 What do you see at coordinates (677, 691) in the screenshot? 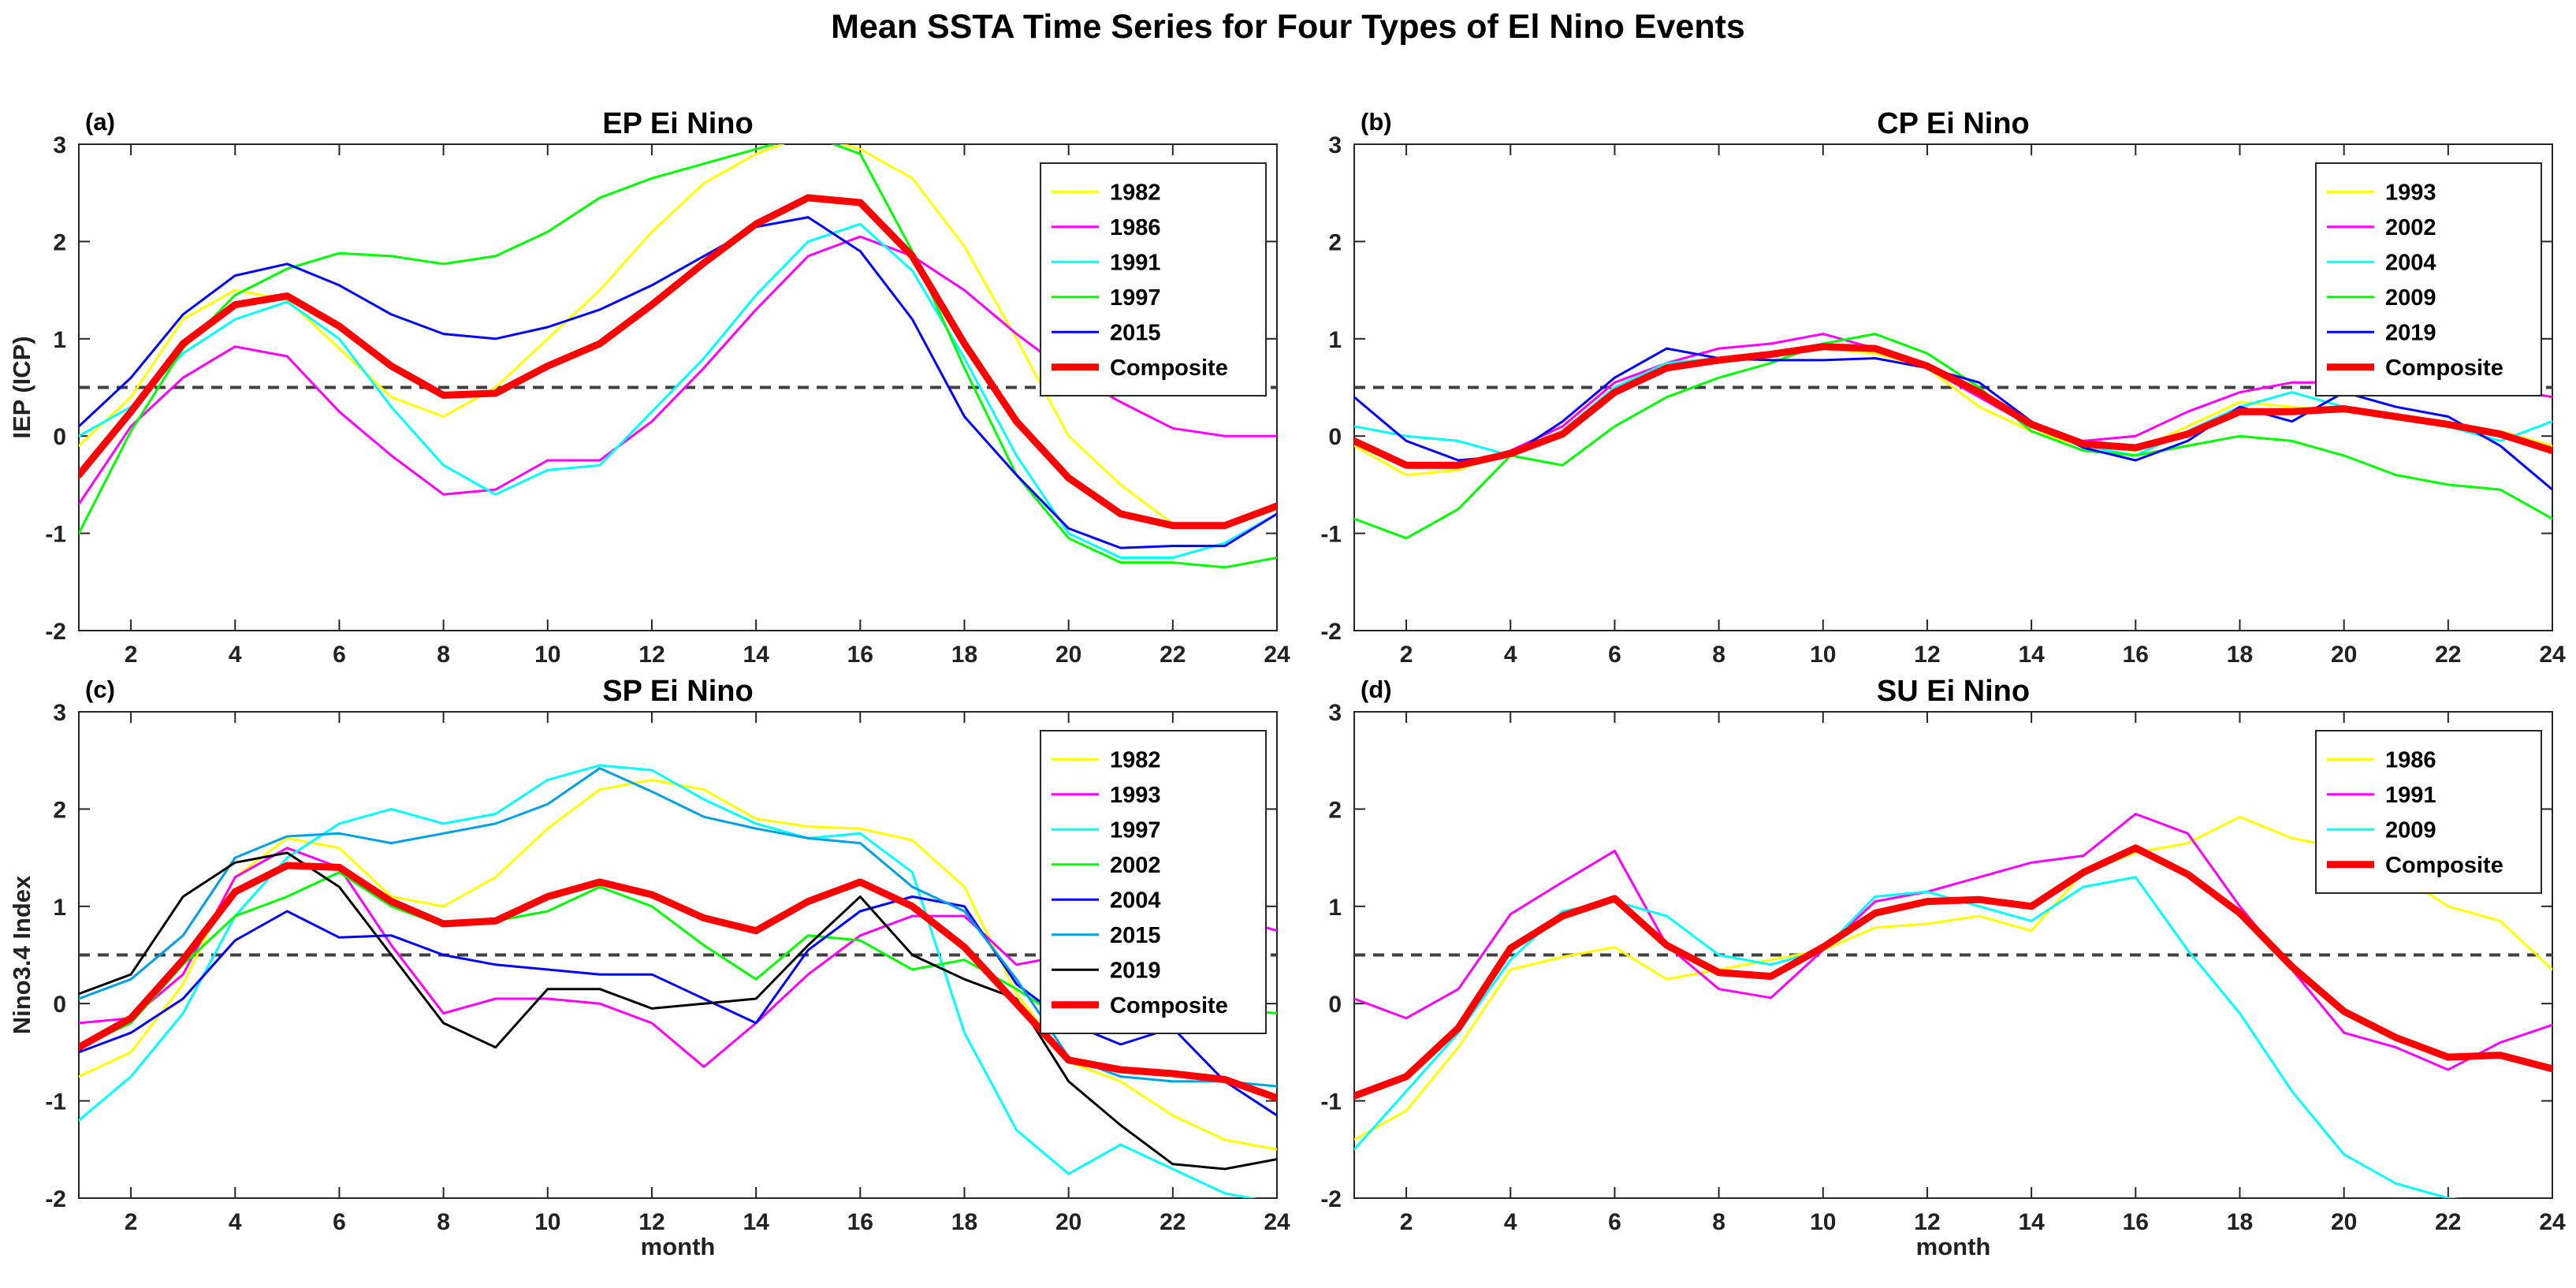
I see `panel-title: SP Ei Nino` at bounding box center [677, 691].